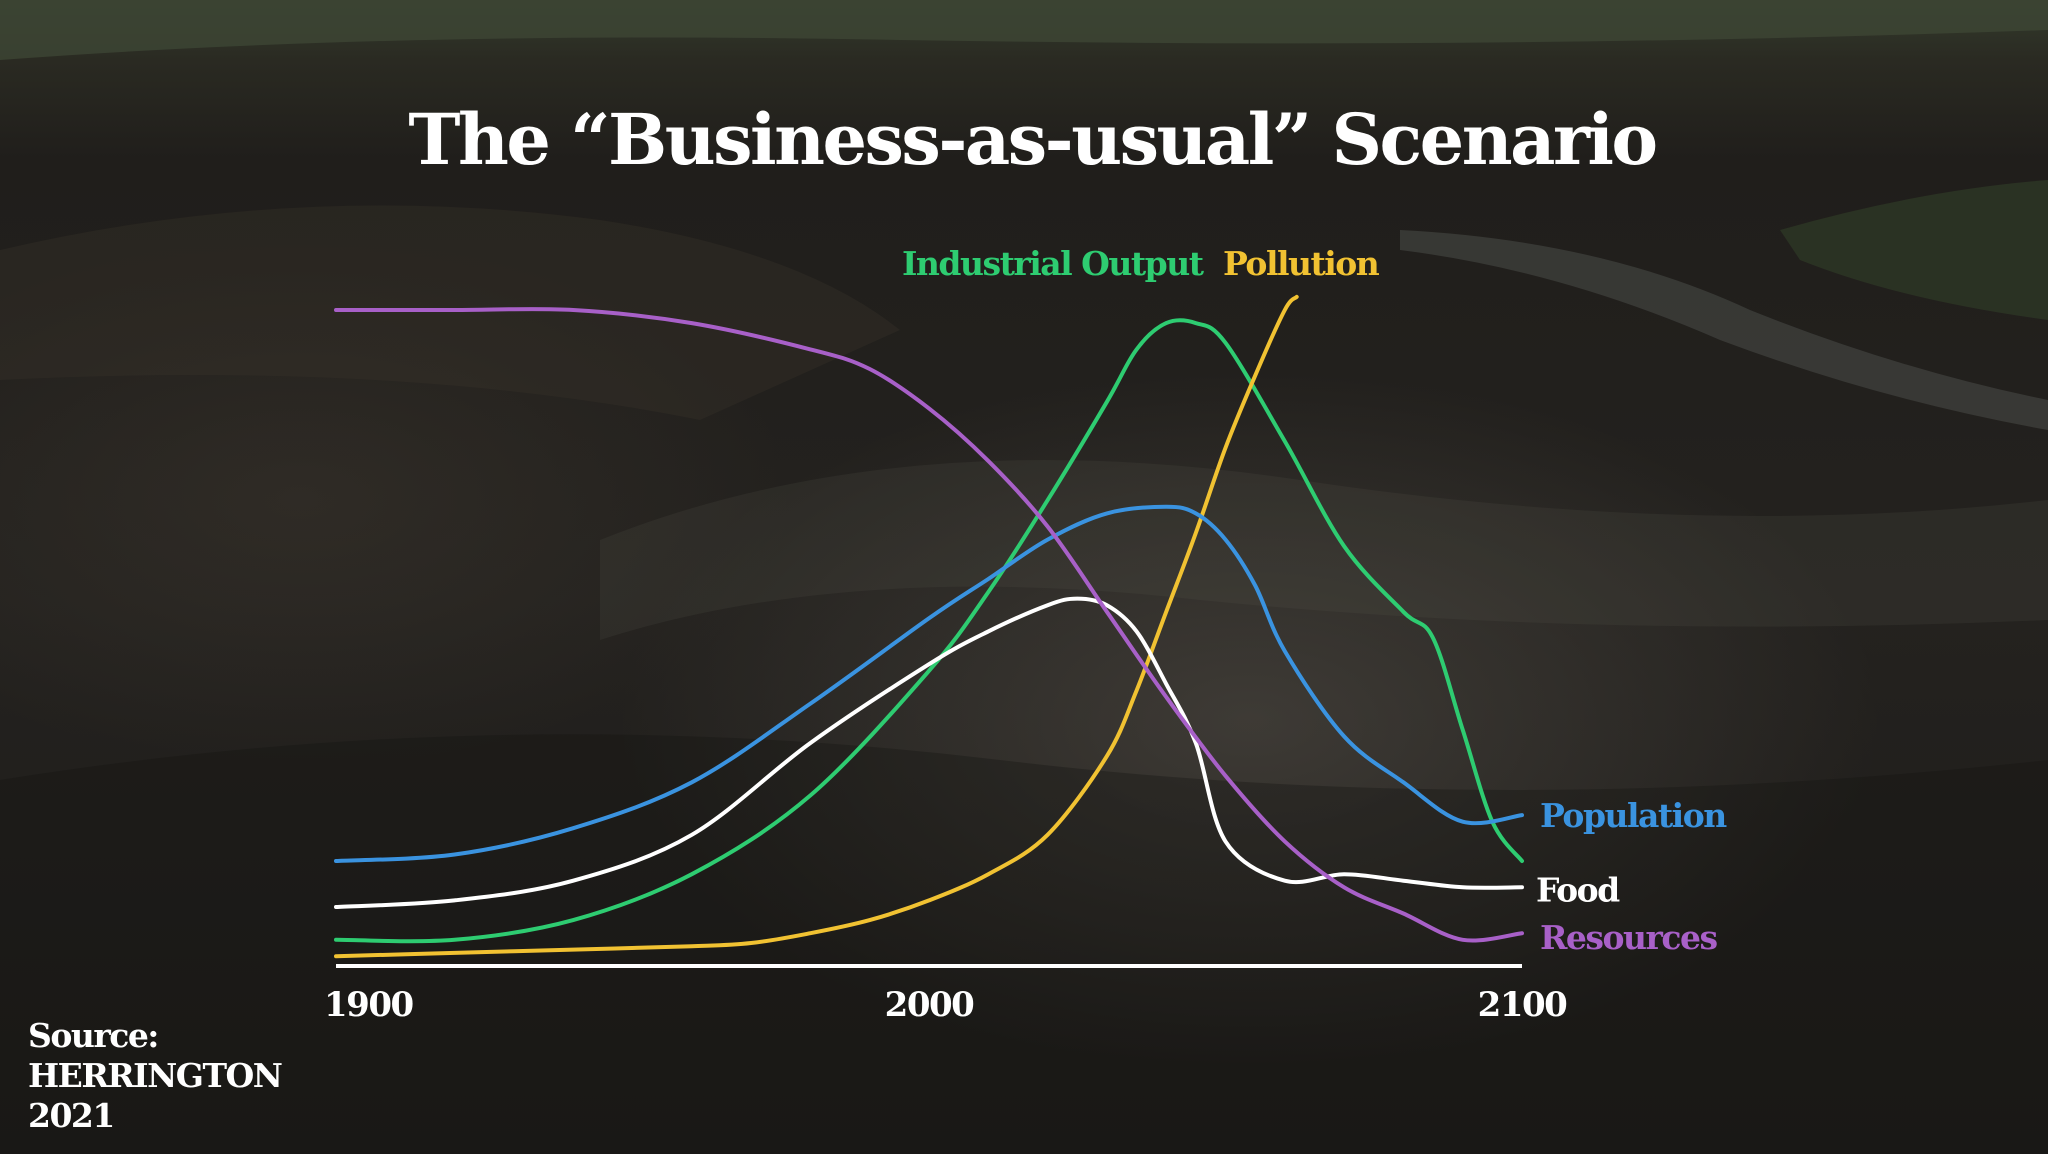  I want to click on series-label-industrial-output: Industrial Output, so click(1053, 263).